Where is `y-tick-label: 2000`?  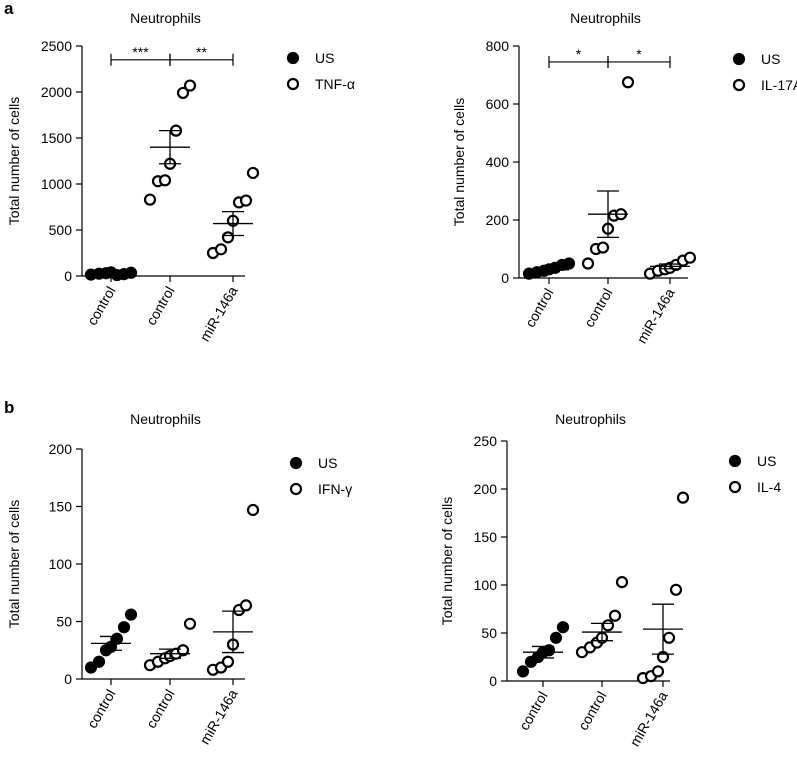 y-tick-label: 2000 is located at coordinates (56, 92).